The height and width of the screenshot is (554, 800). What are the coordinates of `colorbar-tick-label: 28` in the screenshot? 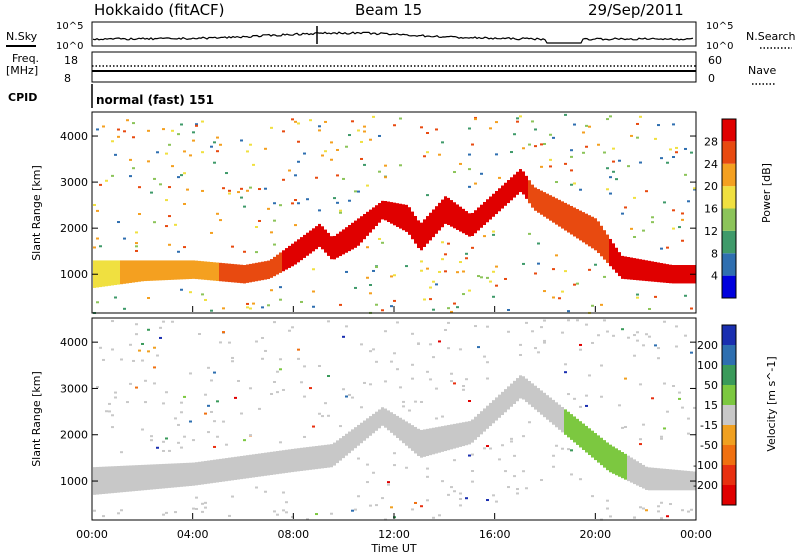 It's located at (711, 141).